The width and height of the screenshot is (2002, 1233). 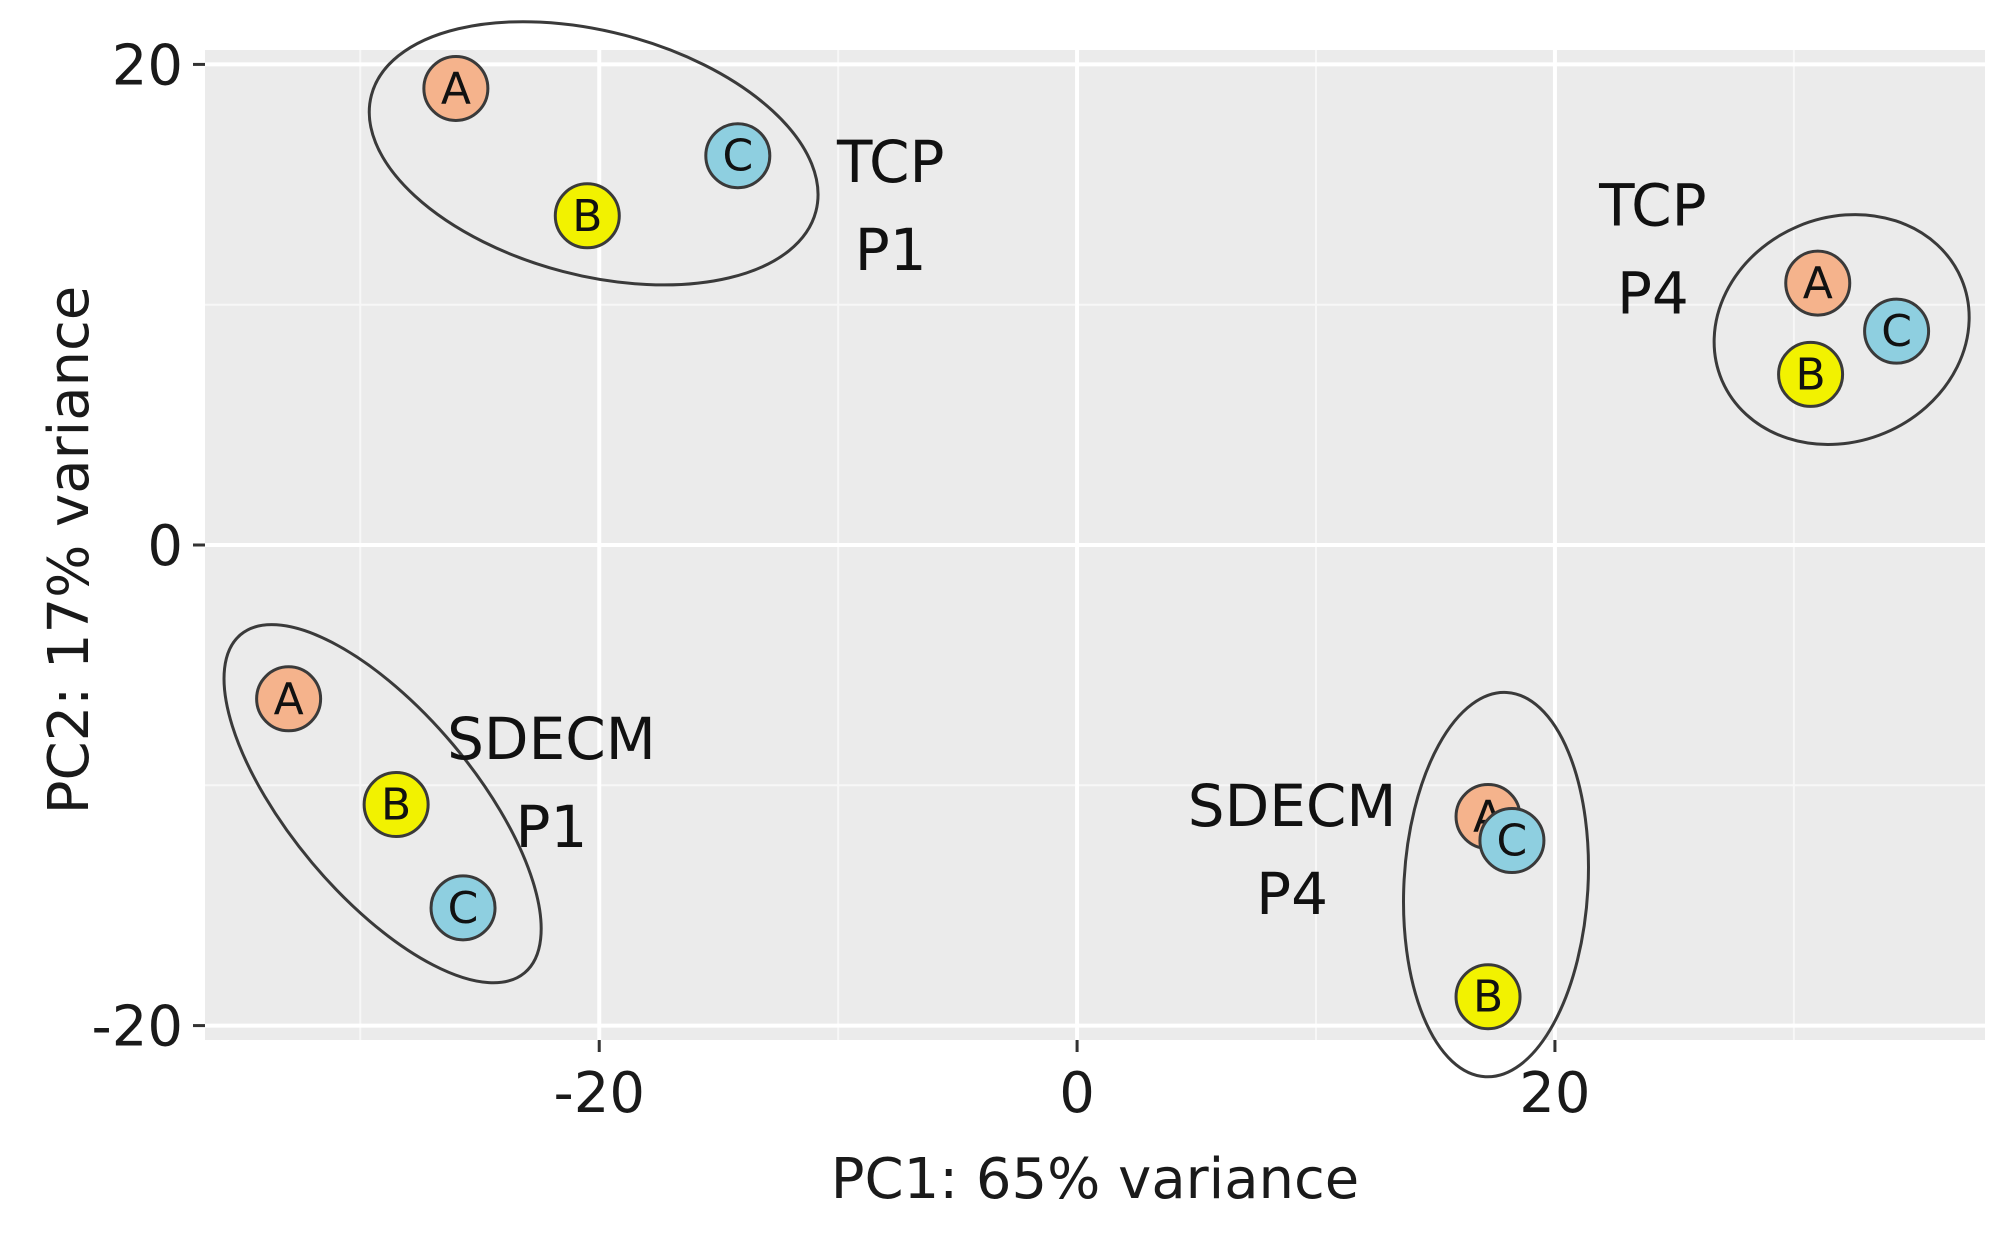 I want to click on x-tick-label: 0, so click(x=1077, y=1093).